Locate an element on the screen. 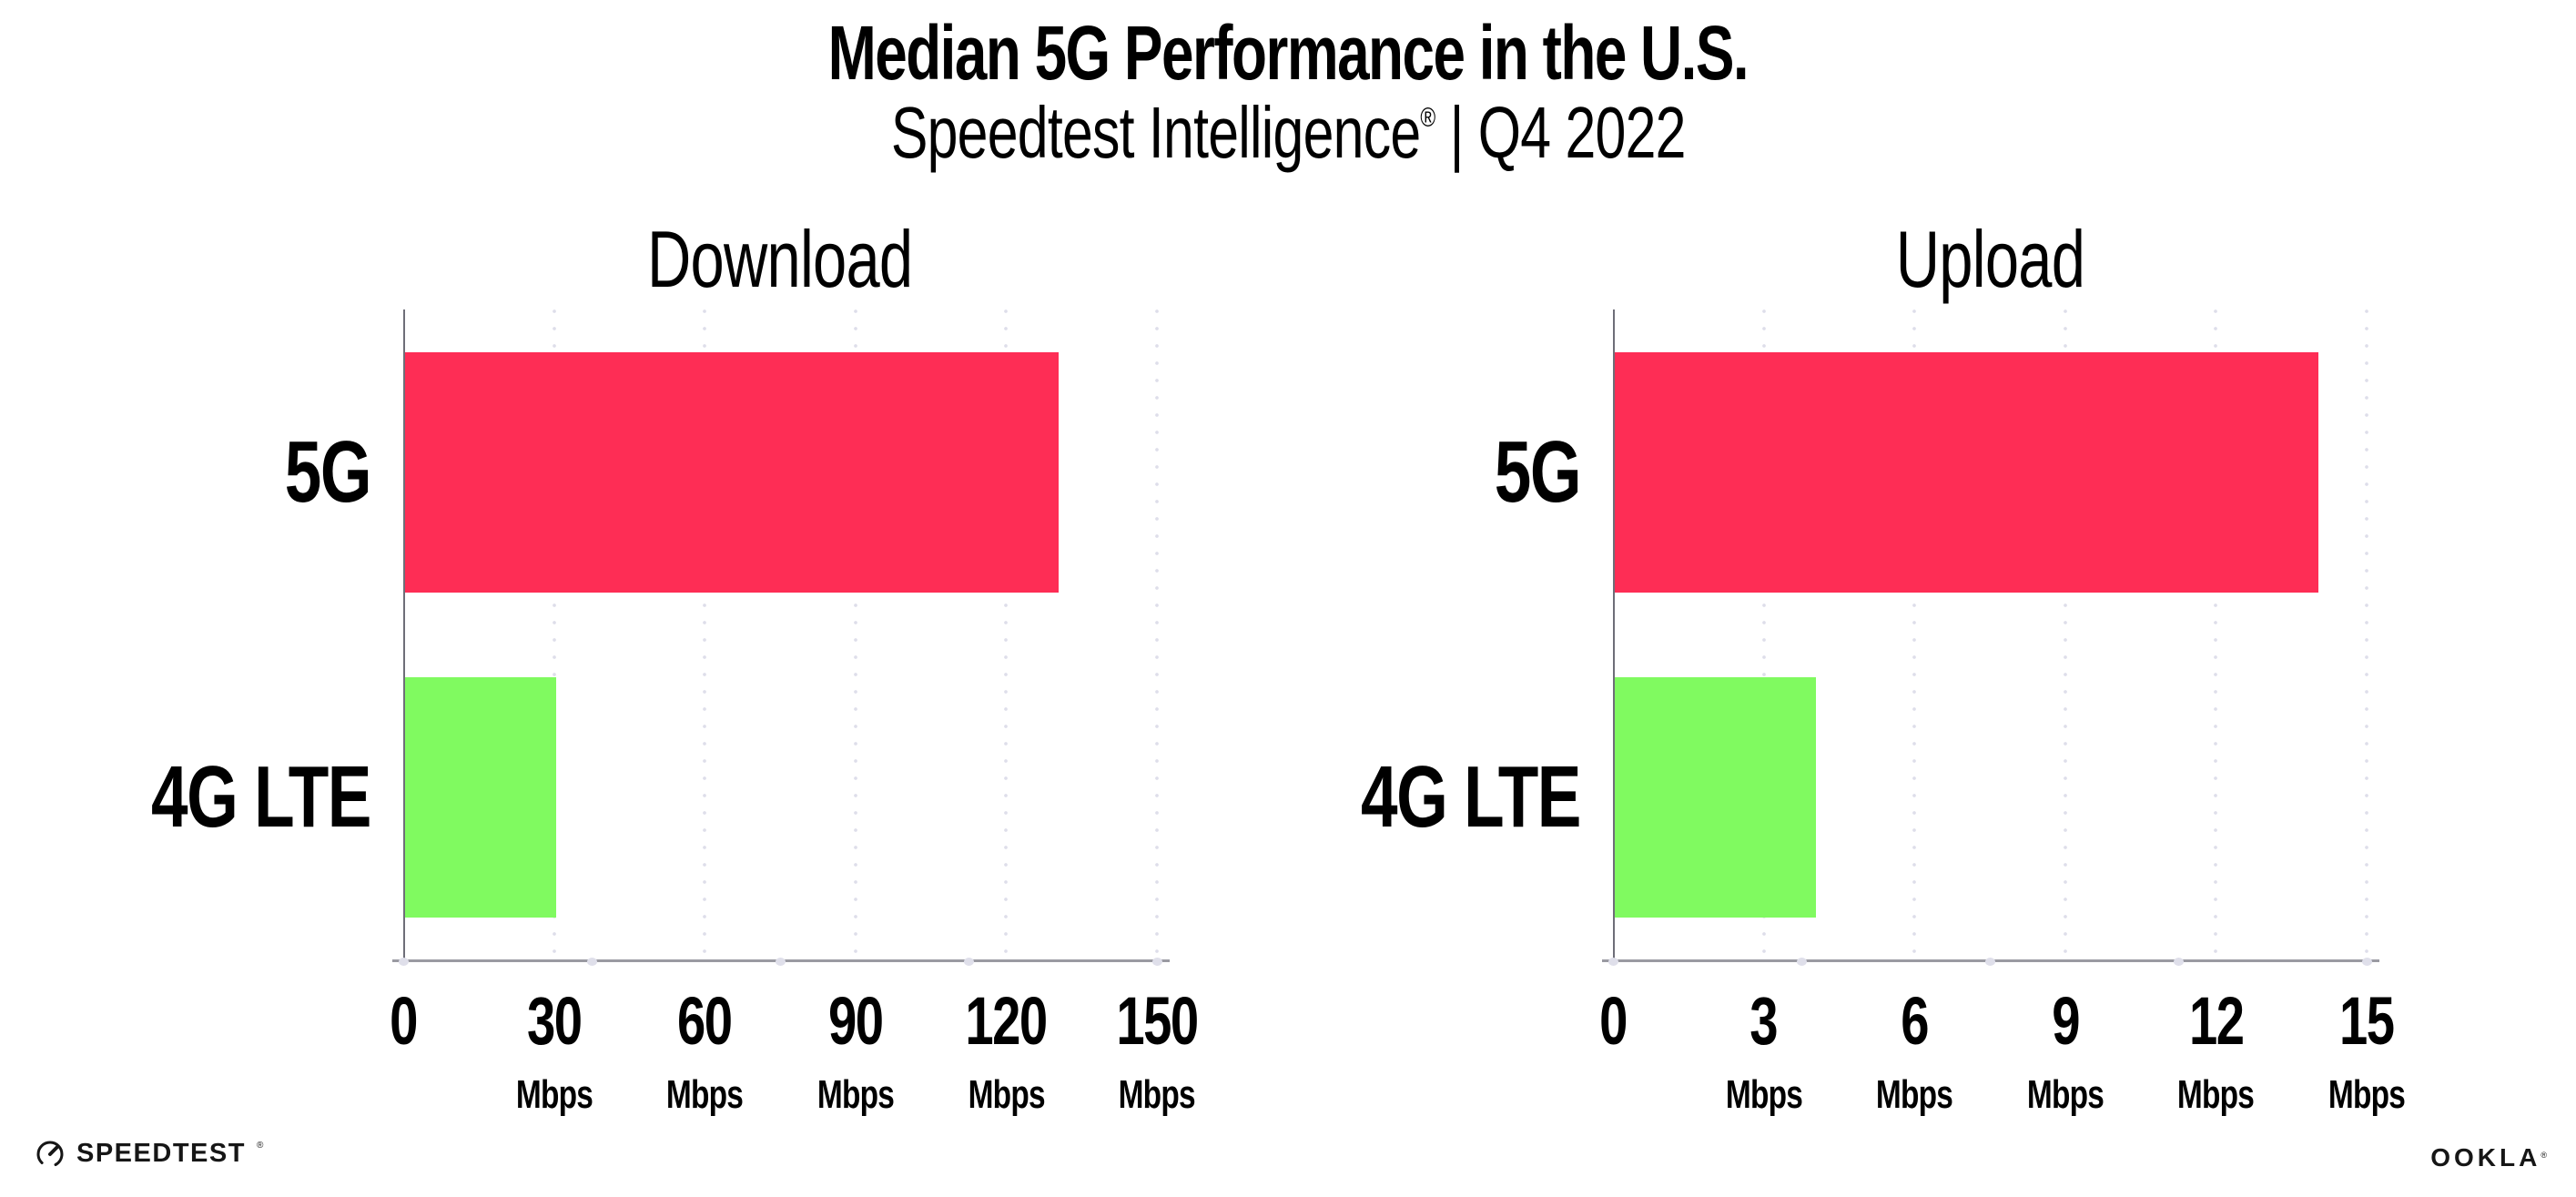  x-tick-150-download: 150 Mbps is located at coordinates (1156, 1052).